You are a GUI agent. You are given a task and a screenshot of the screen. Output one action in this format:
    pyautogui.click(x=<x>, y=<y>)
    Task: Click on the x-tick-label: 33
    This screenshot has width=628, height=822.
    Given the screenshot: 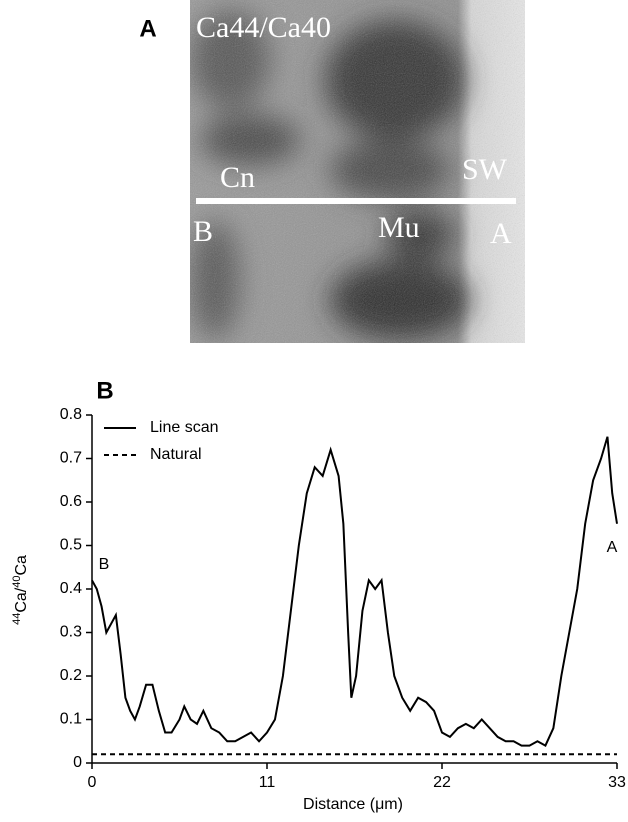 What is the action you would take?
    pyautogui.click(x=617, y=782)
    